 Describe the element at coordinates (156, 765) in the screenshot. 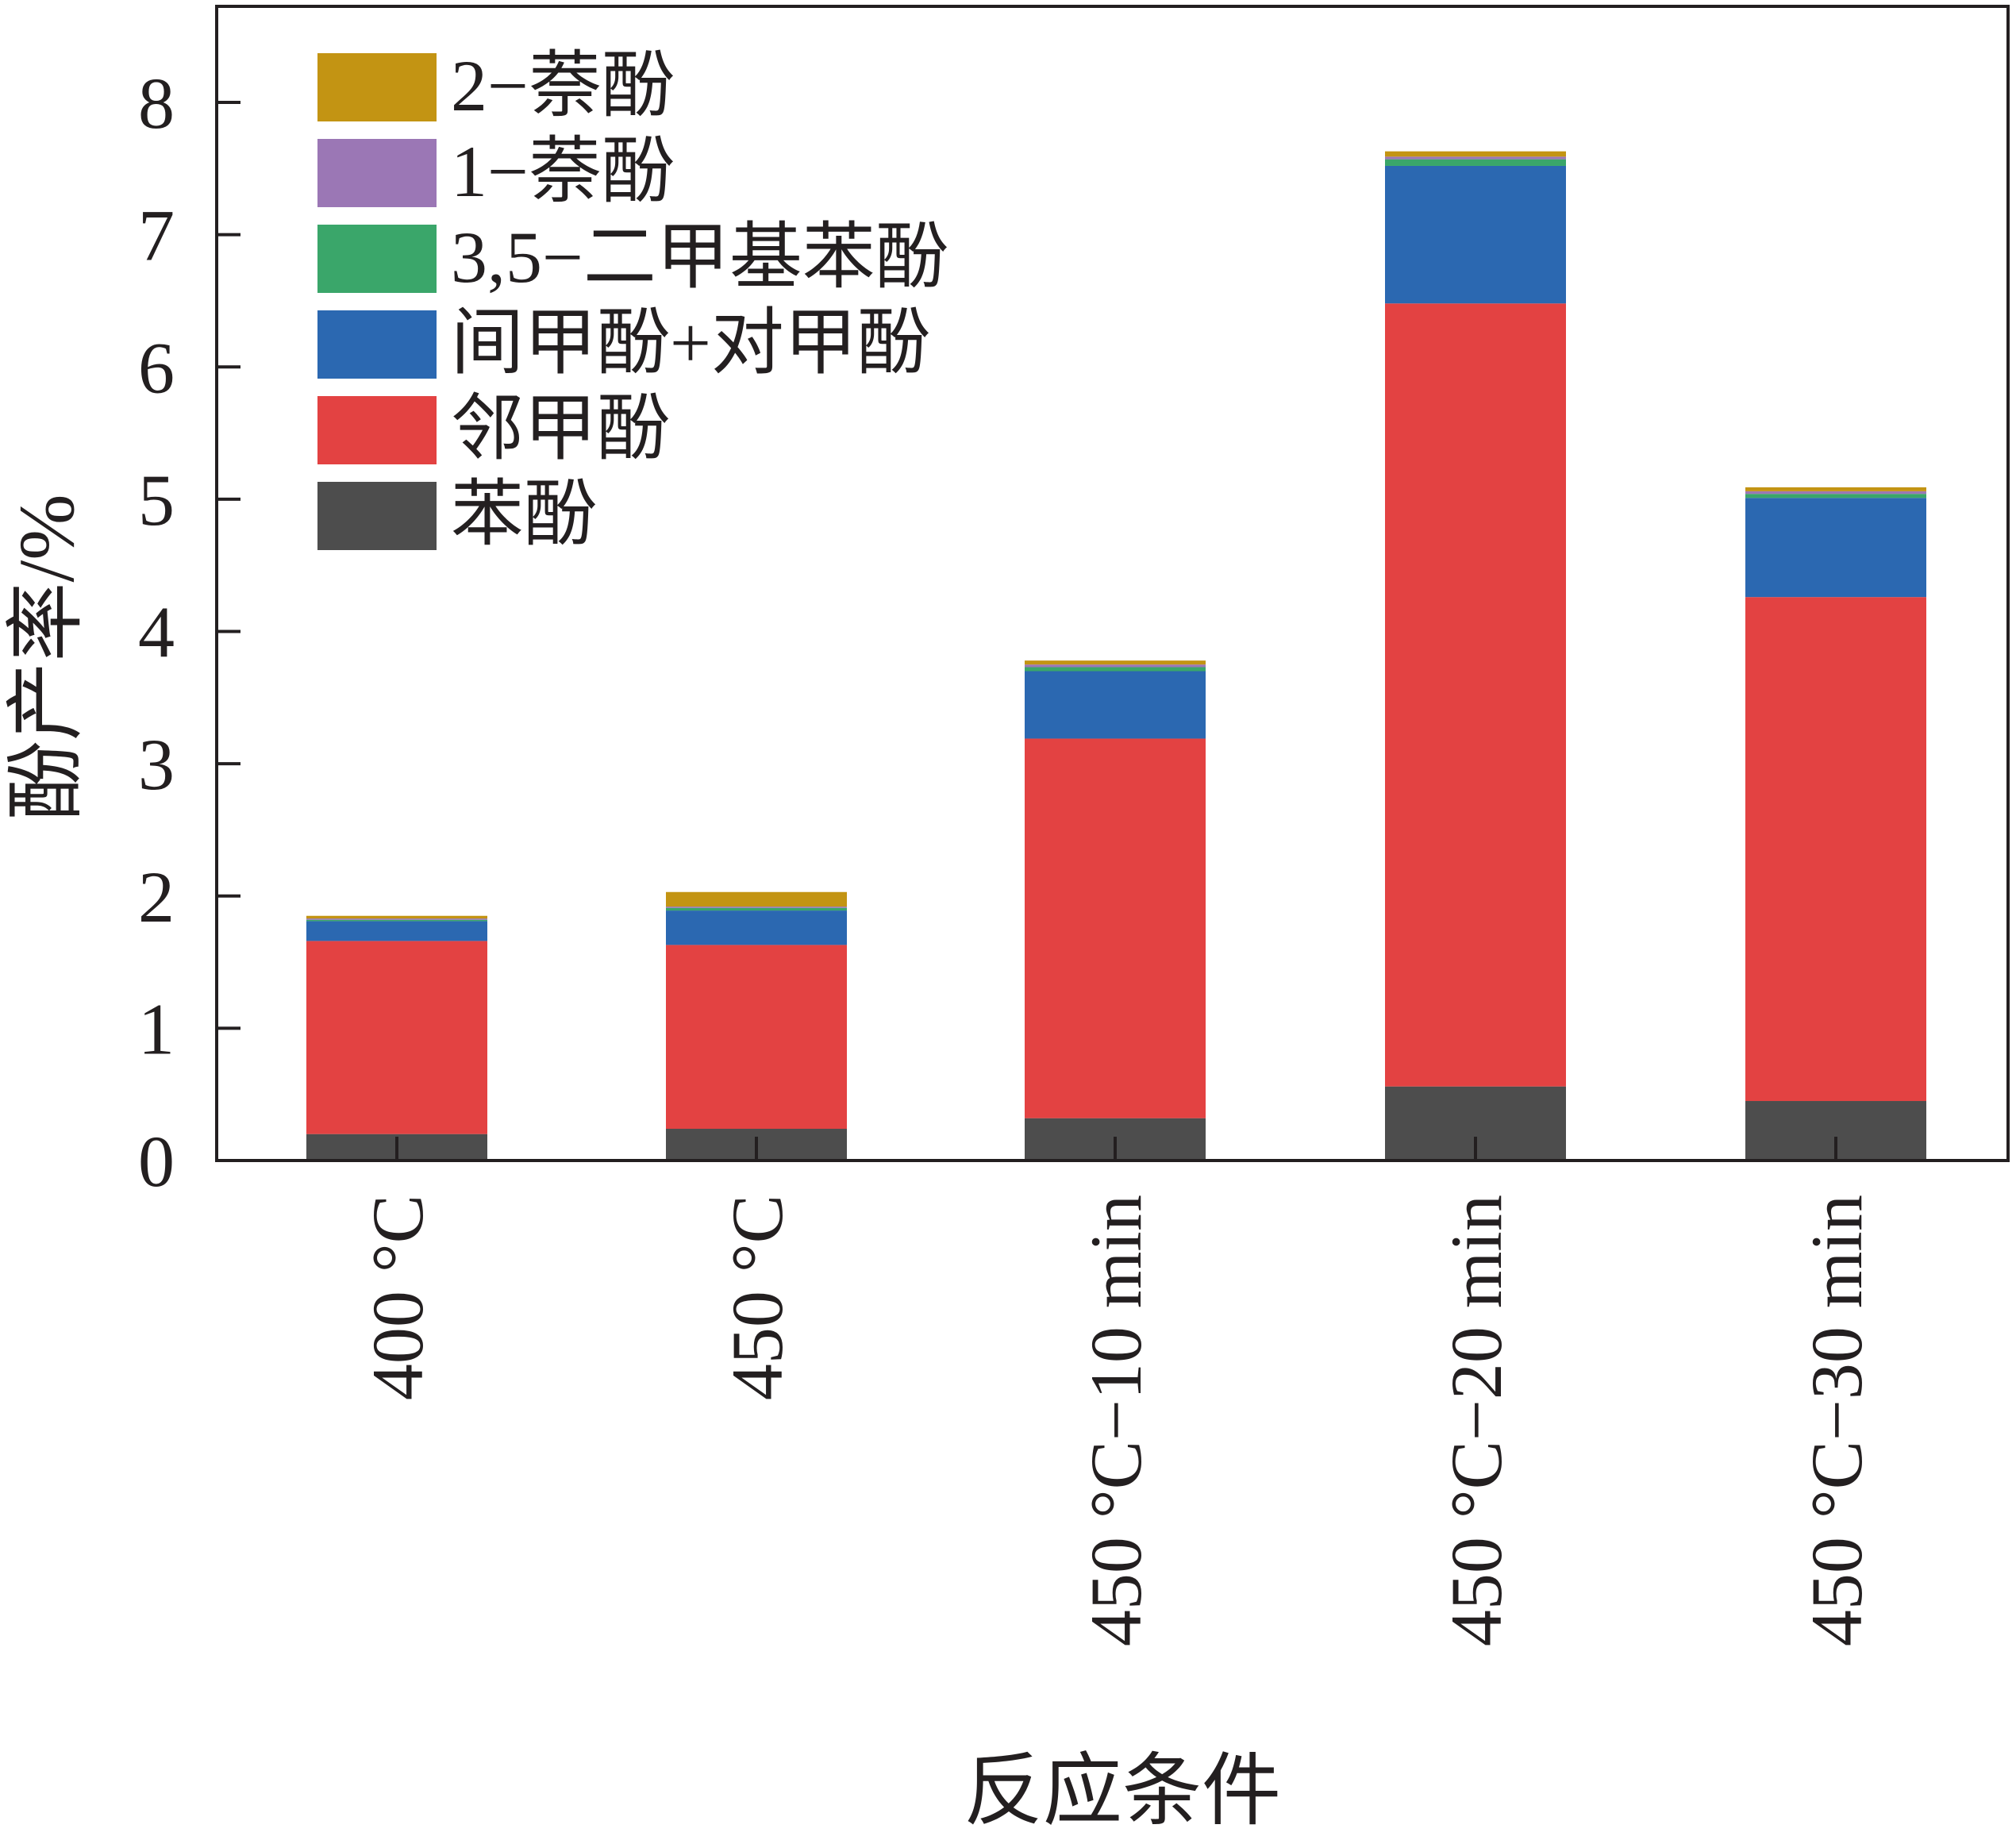

I see `y-tick-label-3: 3` at that location.